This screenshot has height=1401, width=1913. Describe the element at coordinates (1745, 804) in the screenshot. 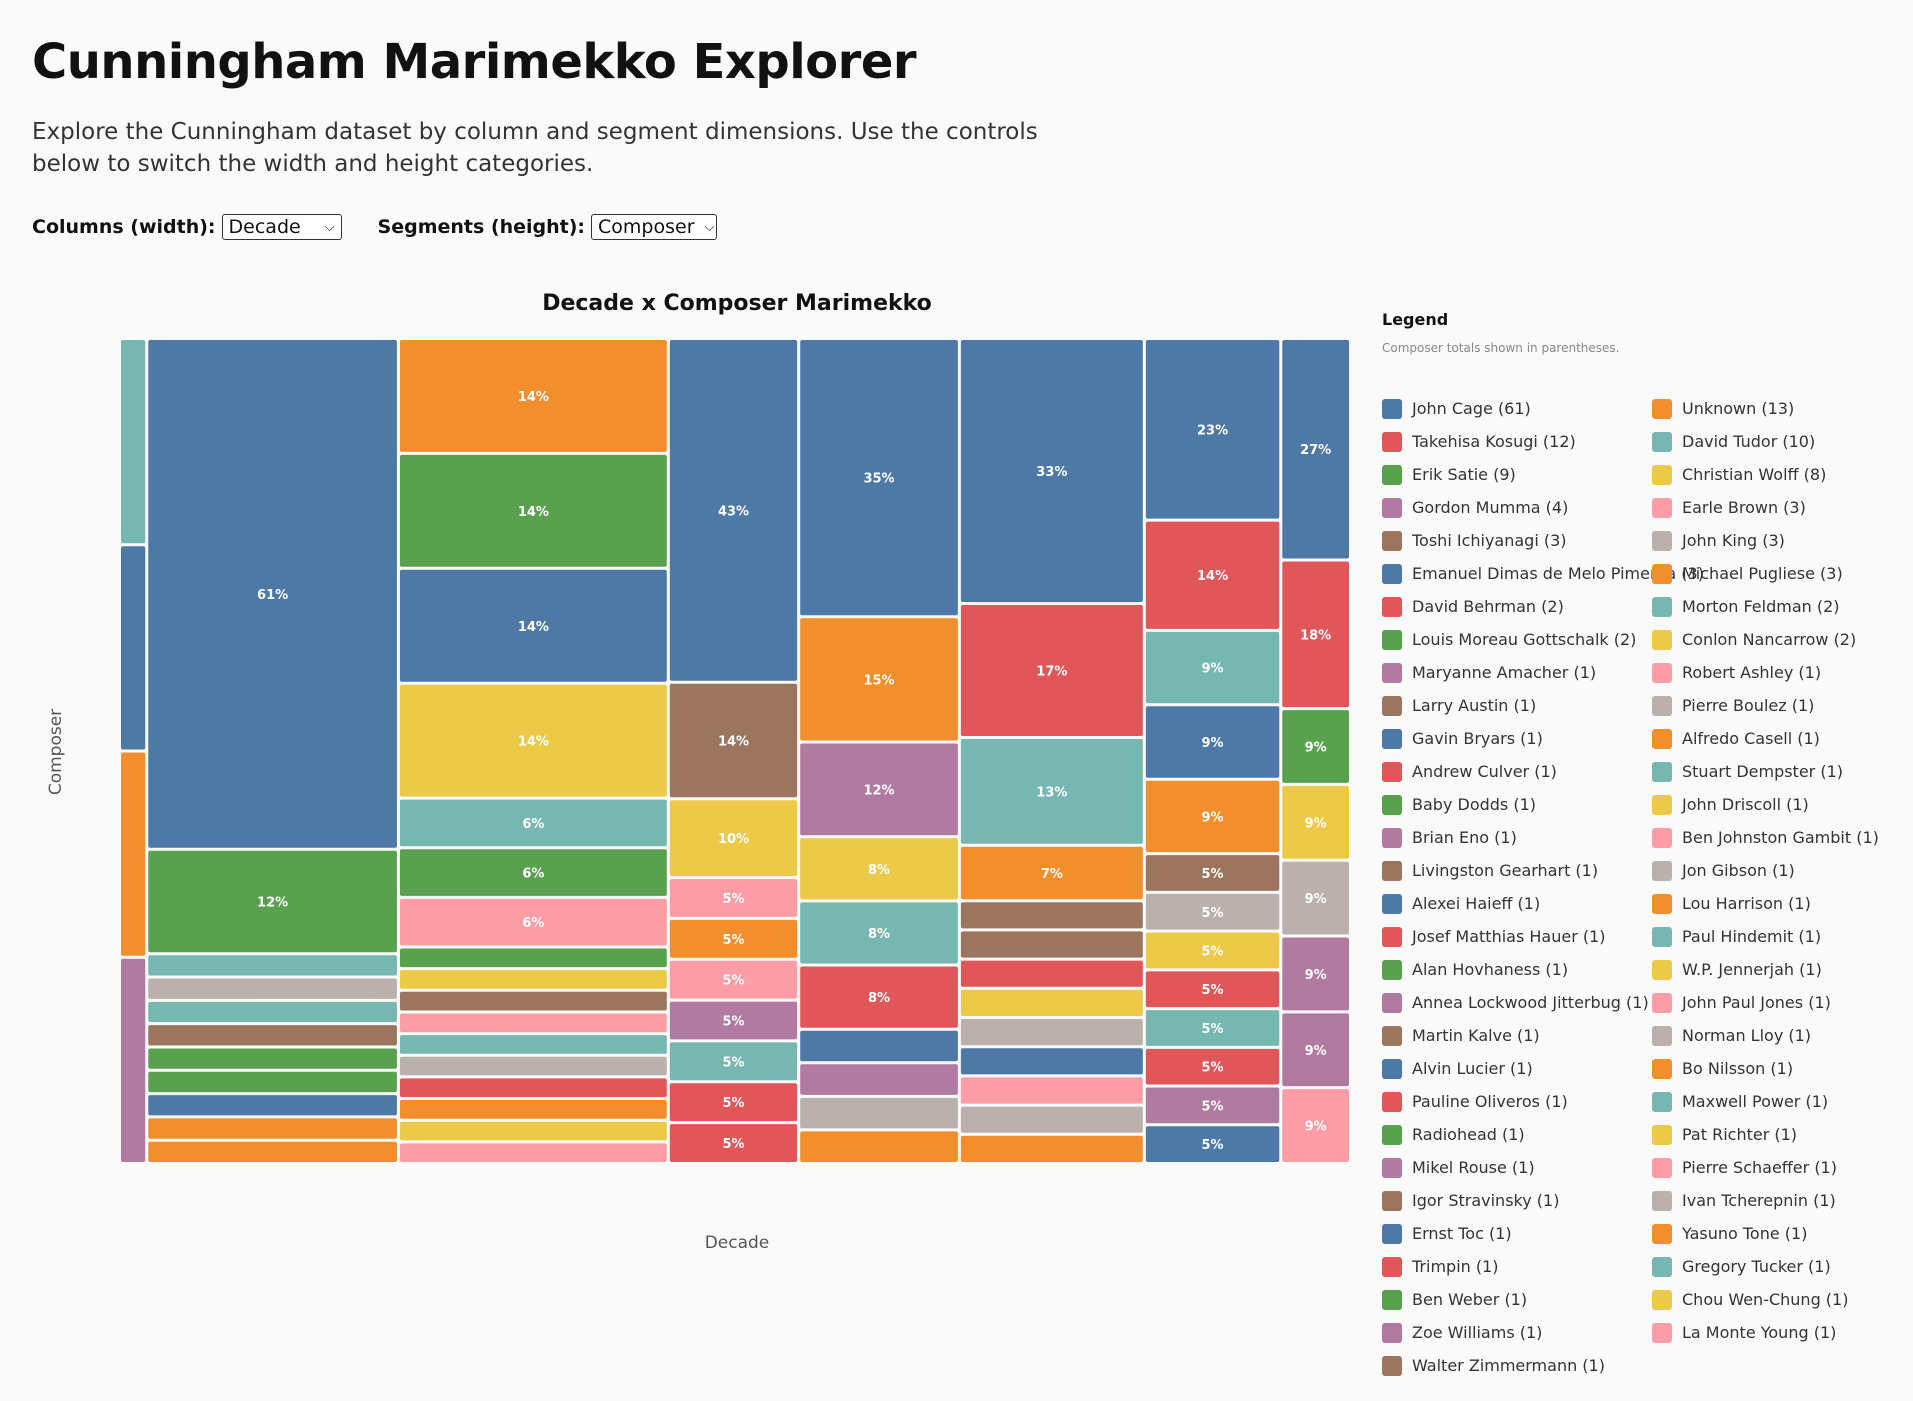

I see `legend-label: John Driscoll (1)` at that location.